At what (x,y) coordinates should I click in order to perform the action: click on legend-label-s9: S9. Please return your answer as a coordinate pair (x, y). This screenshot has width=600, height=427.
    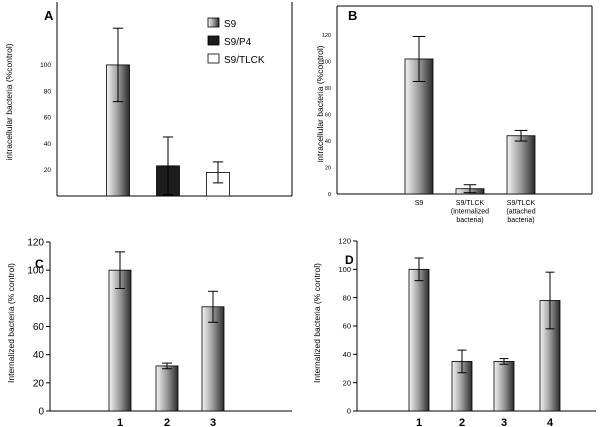
    Looking at the image, I should click on (230, 24).